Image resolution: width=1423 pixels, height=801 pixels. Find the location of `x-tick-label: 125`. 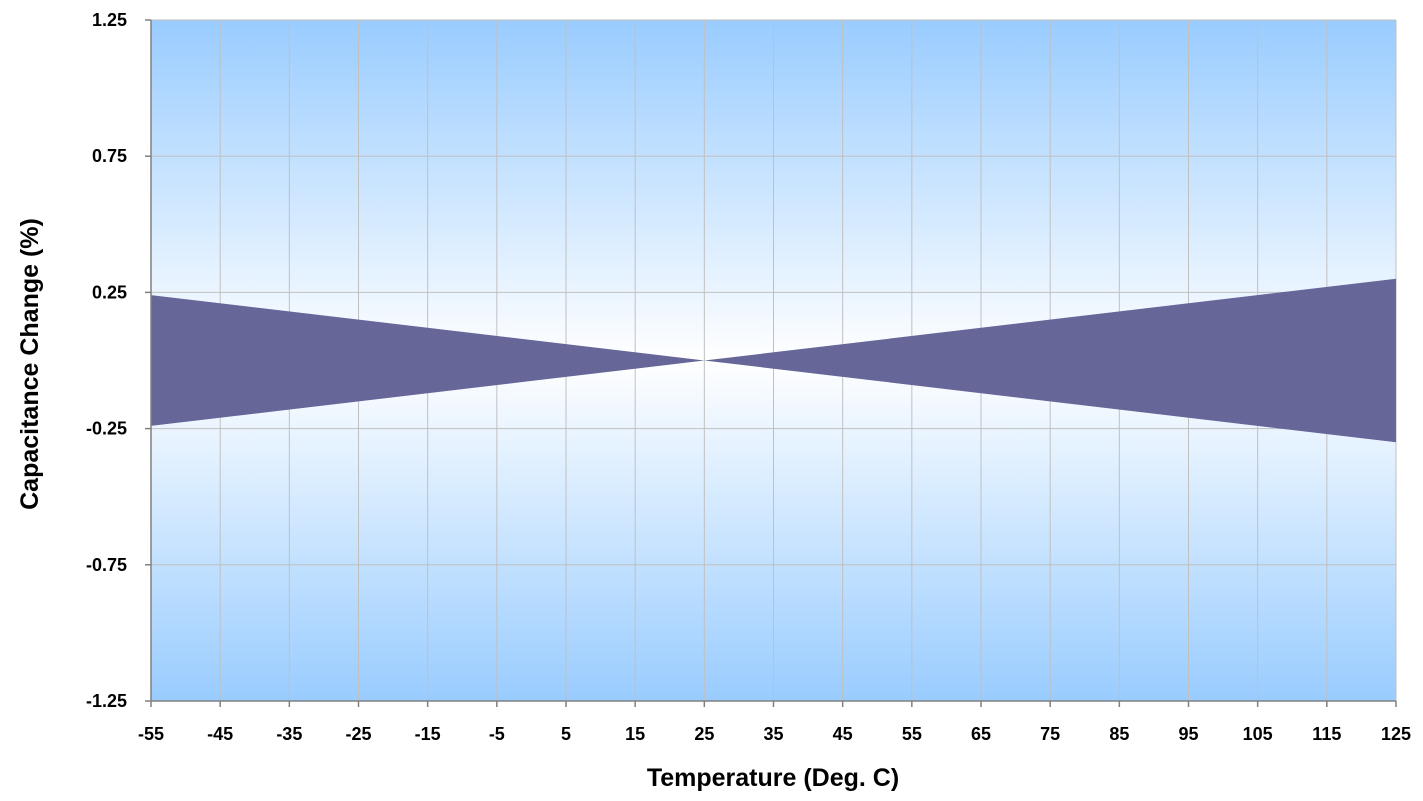

x-tick-label: 125 is located at coordinates (1396, 734).